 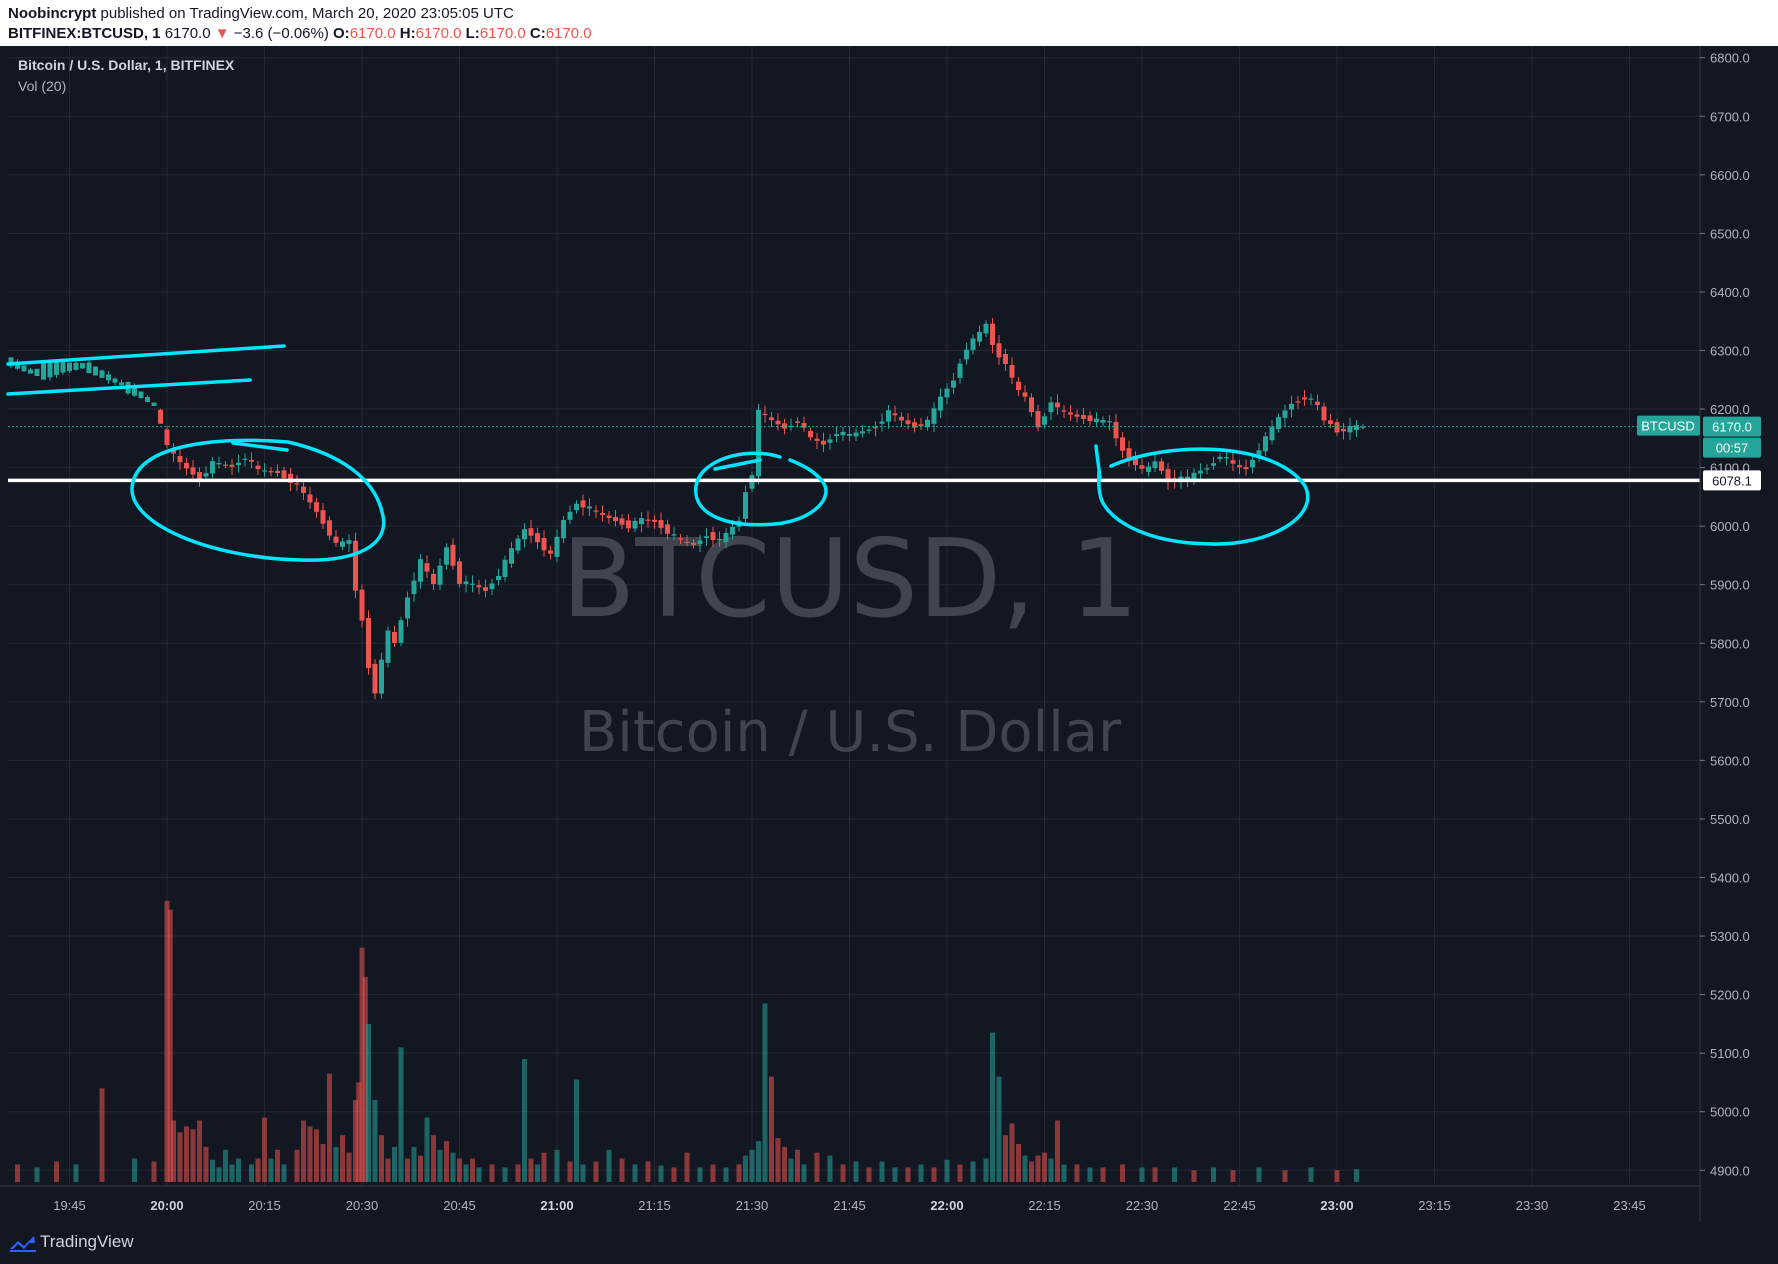 What do you see at coordinates (1730, 878) in the screenshot?
I see `price-tick-label: 5400.0` at bounding box center [1730, 878].